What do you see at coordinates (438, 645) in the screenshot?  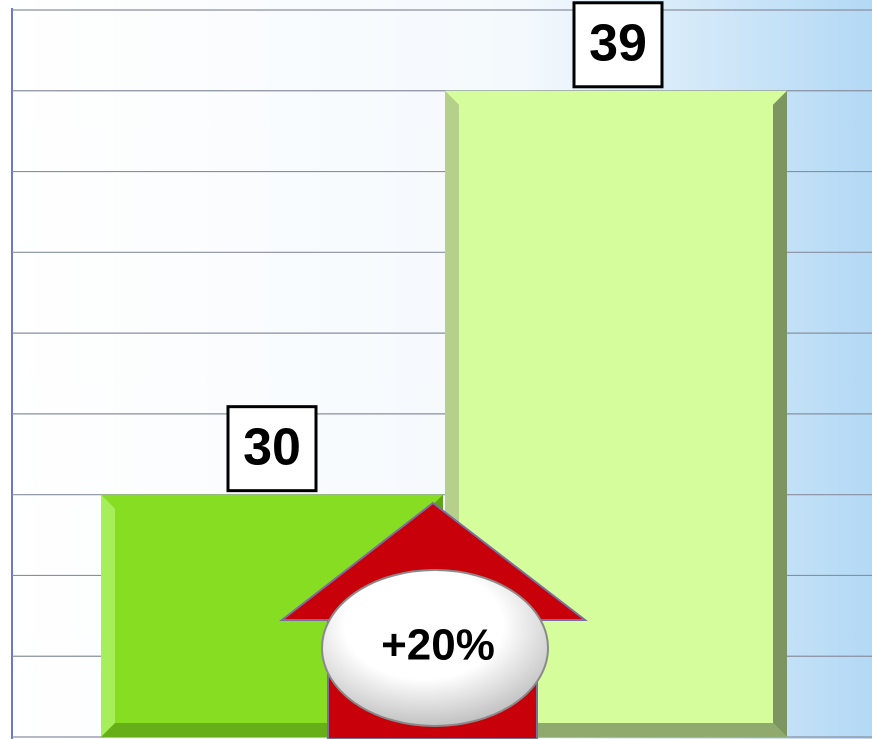 I see `annotation: +20%` at bounding box center [438, 645].